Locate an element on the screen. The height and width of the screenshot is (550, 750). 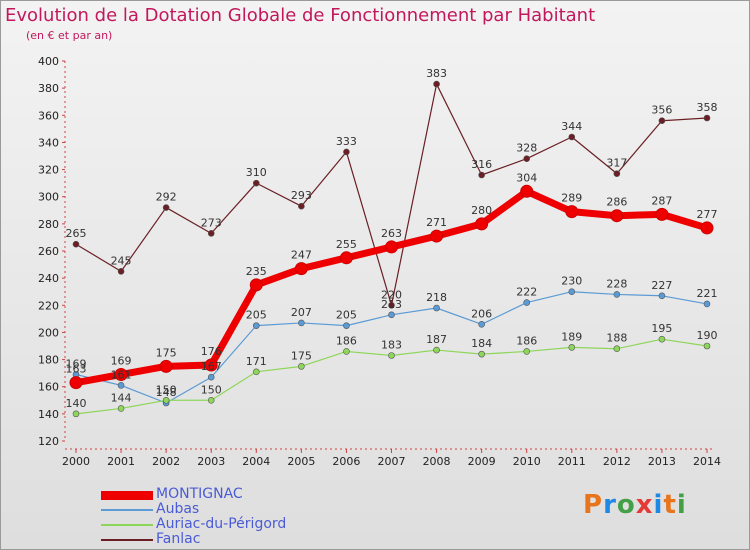
y-tick-label: 120 is located at coordinates (48, 441).